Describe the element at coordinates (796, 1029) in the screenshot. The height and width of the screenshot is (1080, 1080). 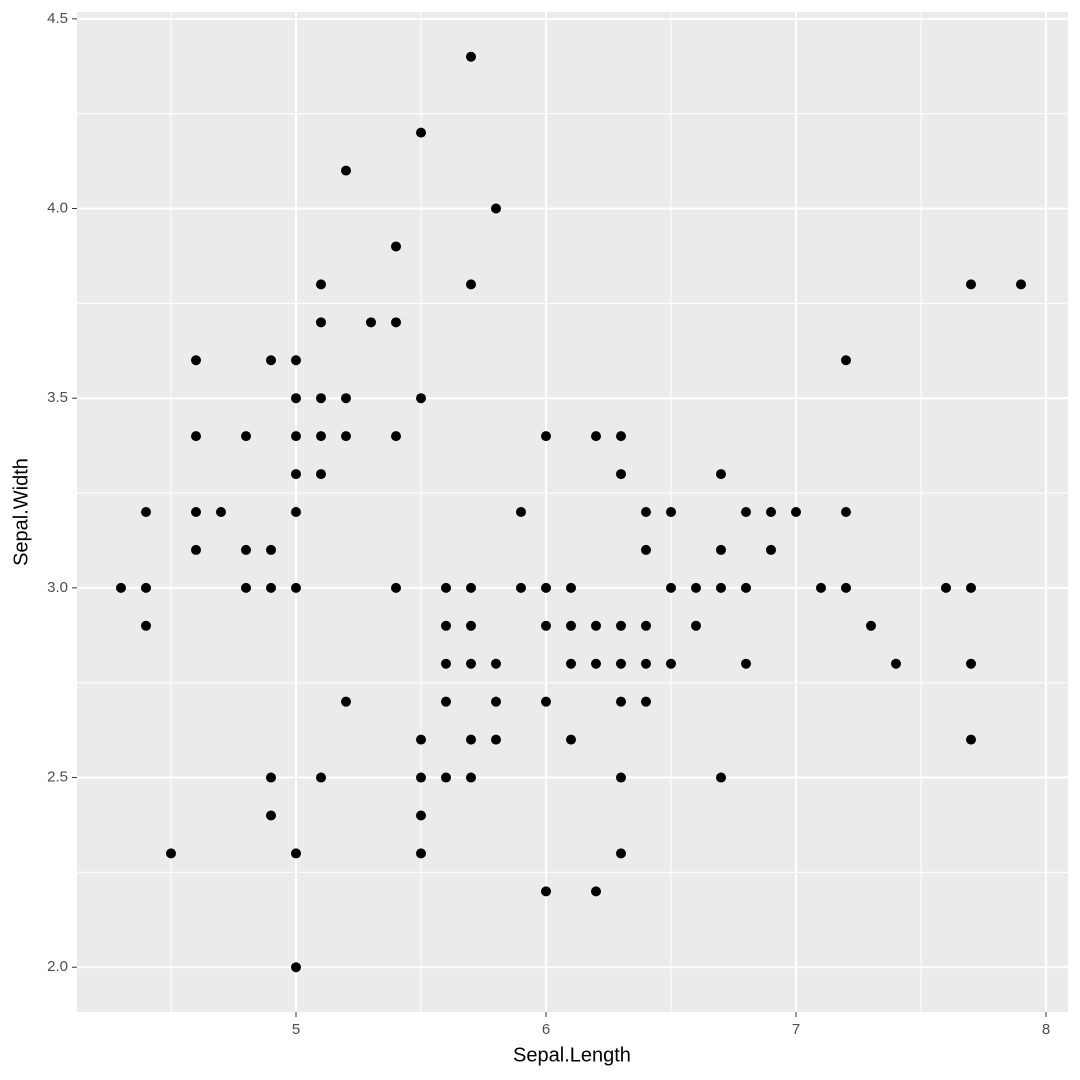
I see `x-tick-label: 7` at that location.